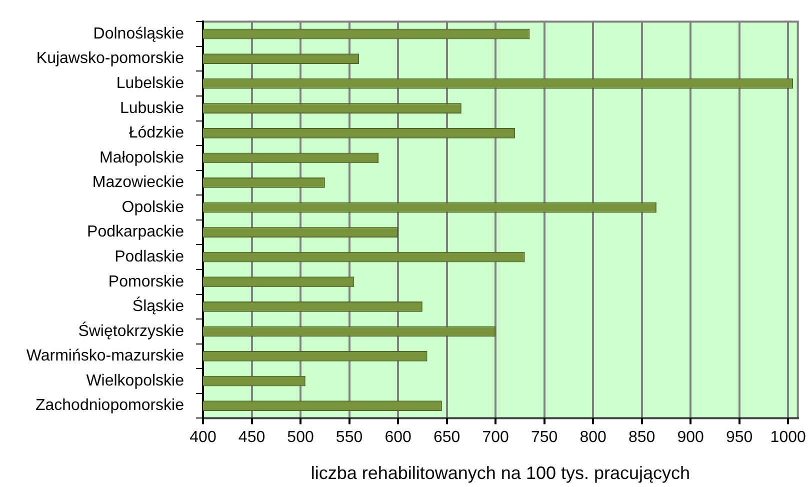  What do you see at coordinates (349, 437) in the screenshot?
I see `x-tick-label: 550` at bounding box center [349, 437].